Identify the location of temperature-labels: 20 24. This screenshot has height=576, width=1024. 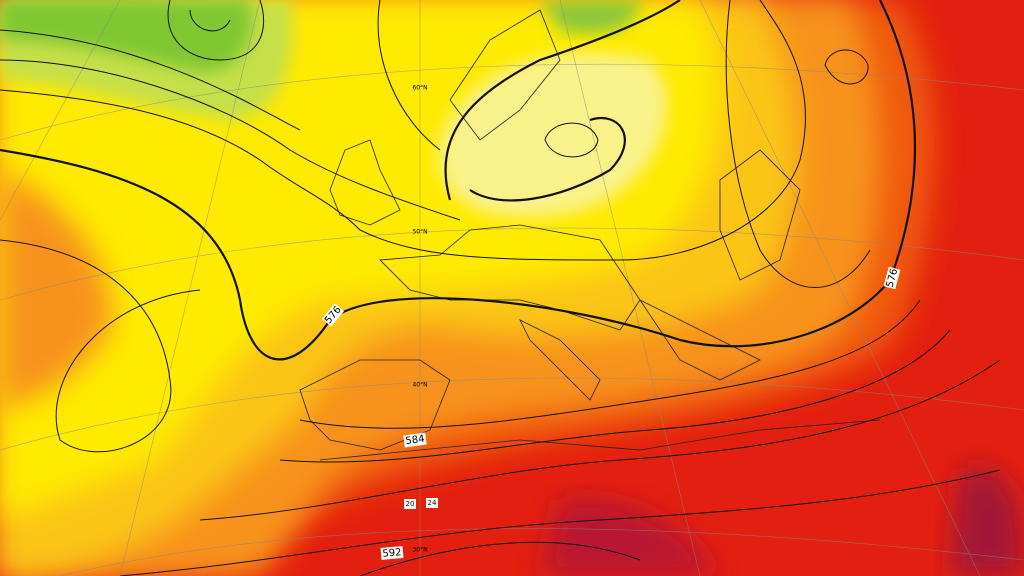
(421, 503).